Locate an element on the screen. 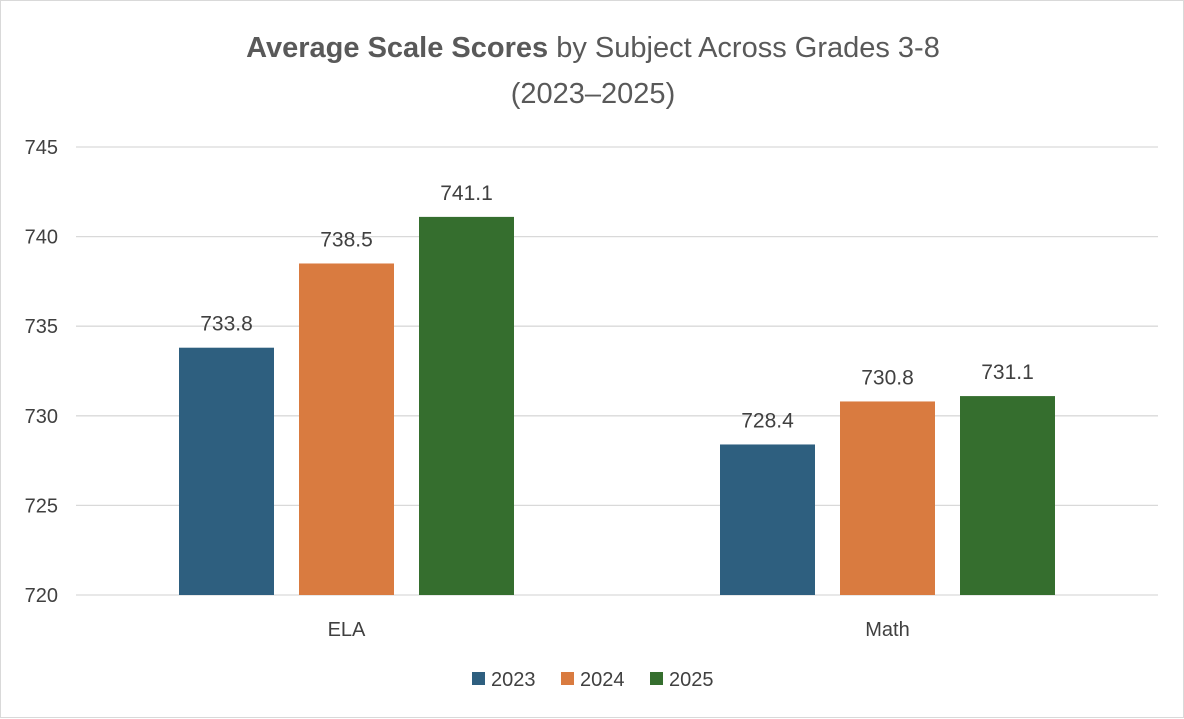 This screenshot has height=719, width=1184. legend-label: 2023 is located at coordinates (513, 680).